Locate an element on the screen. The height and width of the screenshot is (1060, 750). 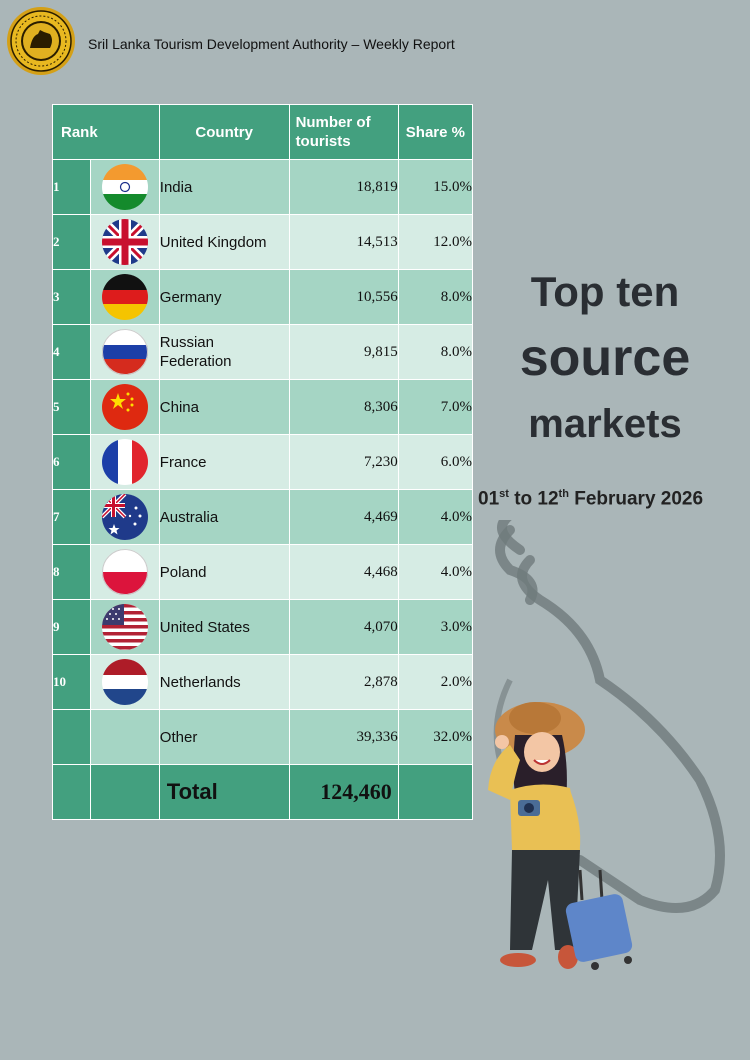
usa-flag-icon is located at coordinates (125, 627).